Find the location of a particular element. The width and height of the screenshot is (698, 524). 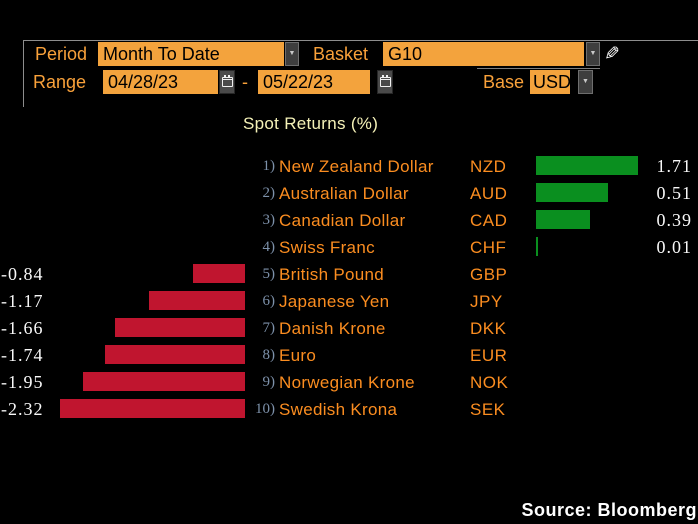

base-dropdown-button: ▼ is located at coordinates (585, 82).